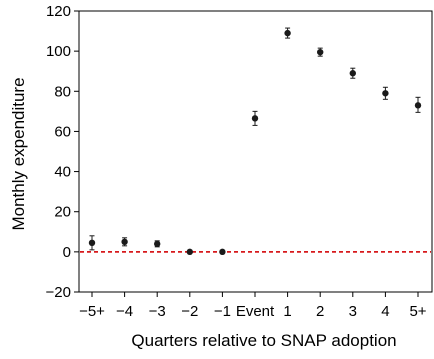 This screenshot has width=434, height=359. What do you see at coordinates (92, 311) in the screenshot?
I see `x-tick-label: −5+` at bounding box center [92, 311].